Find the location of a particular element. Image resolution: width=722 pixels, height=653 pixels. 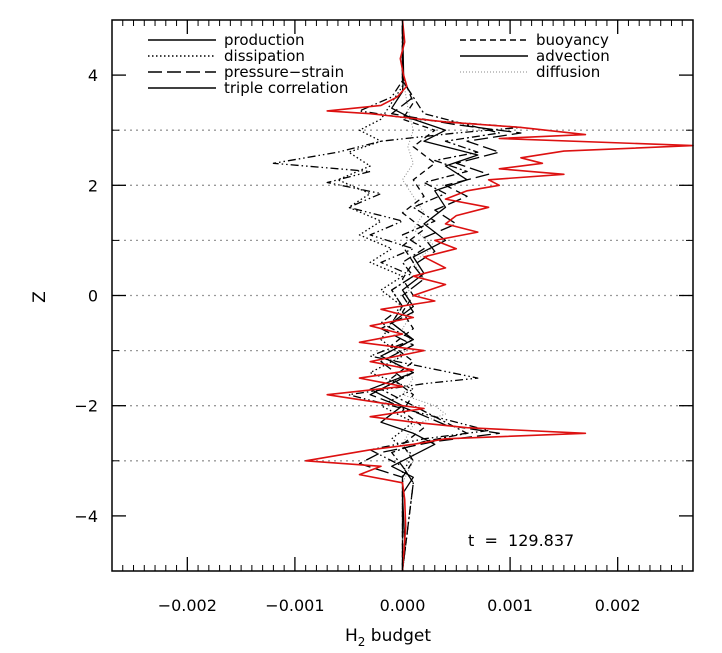

legend-label: buoyancy is located at coordinates (572, 40).